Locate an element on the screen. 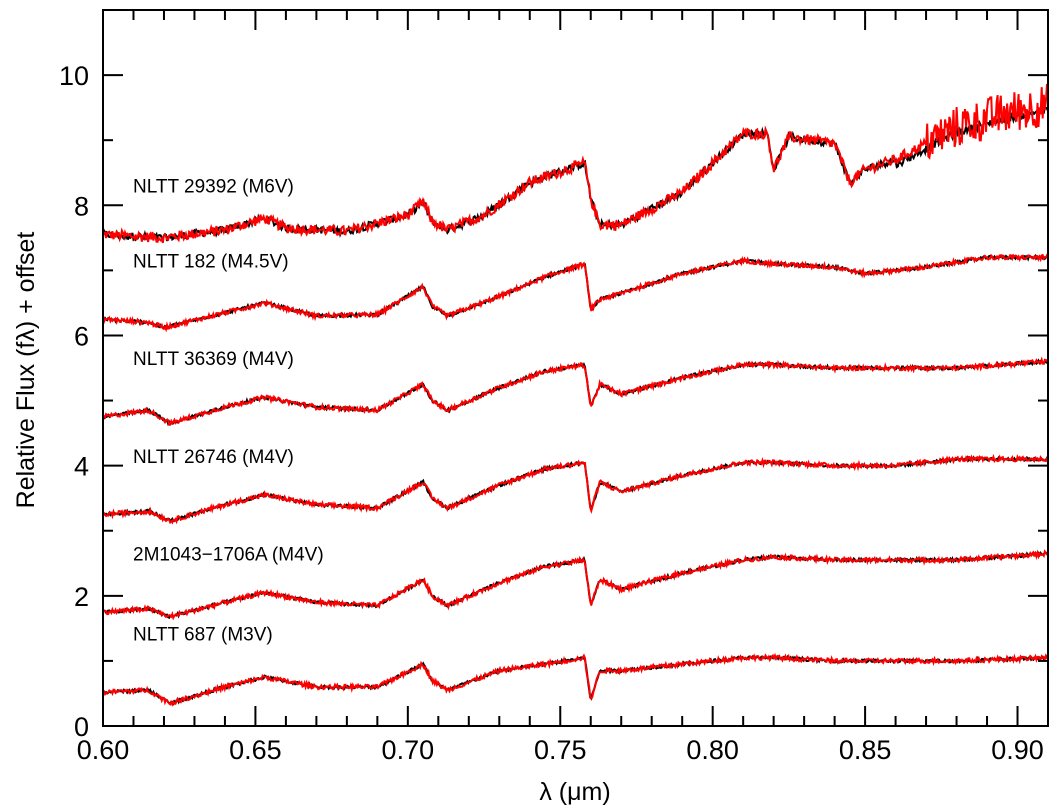 The width and height of the screenshot is (1053, 809). series-label: NLTT 36369 (M4V) is located at coordinates (213, 359).